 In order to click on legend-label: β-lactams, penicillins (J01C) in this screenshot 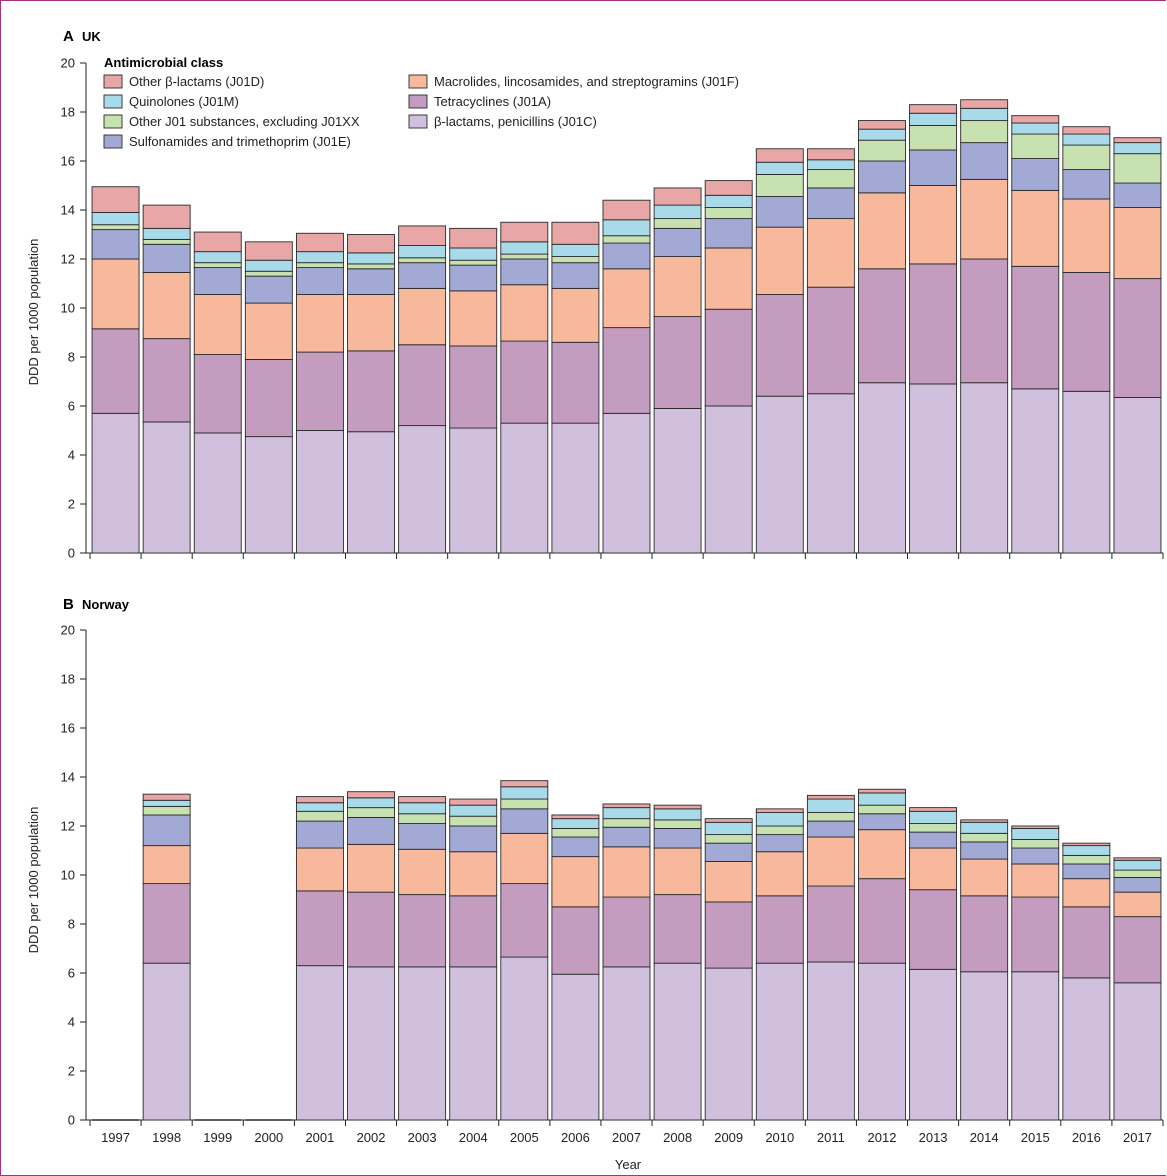, I will do `click(515, 121)`.